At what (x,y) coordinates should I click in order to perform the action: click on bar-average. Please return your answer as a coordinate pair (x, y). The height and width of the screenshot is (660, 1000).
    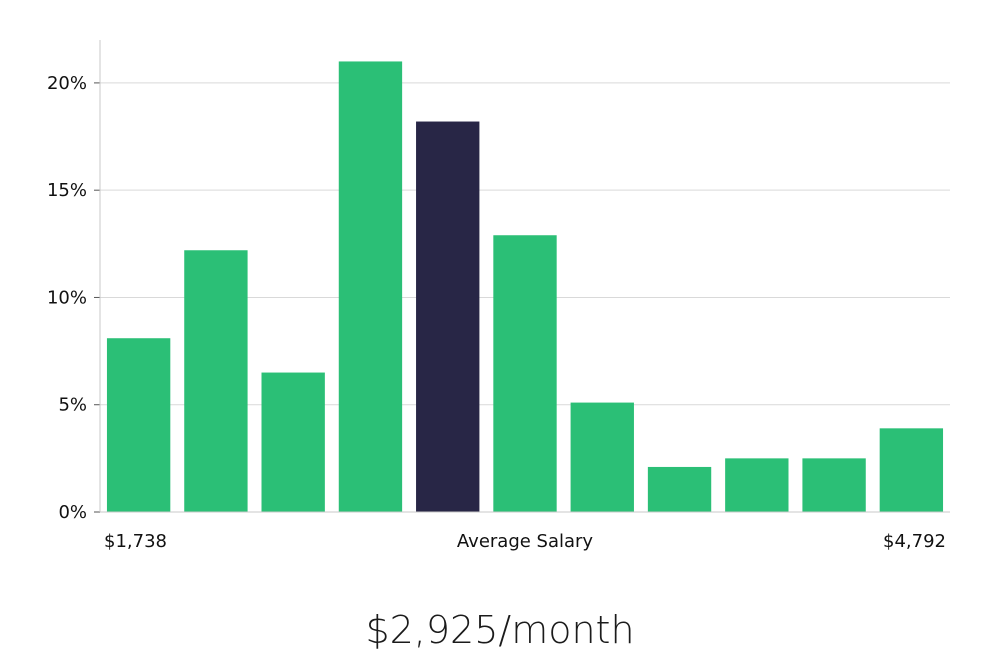
    Looking at the image, I should click on (448, 316).